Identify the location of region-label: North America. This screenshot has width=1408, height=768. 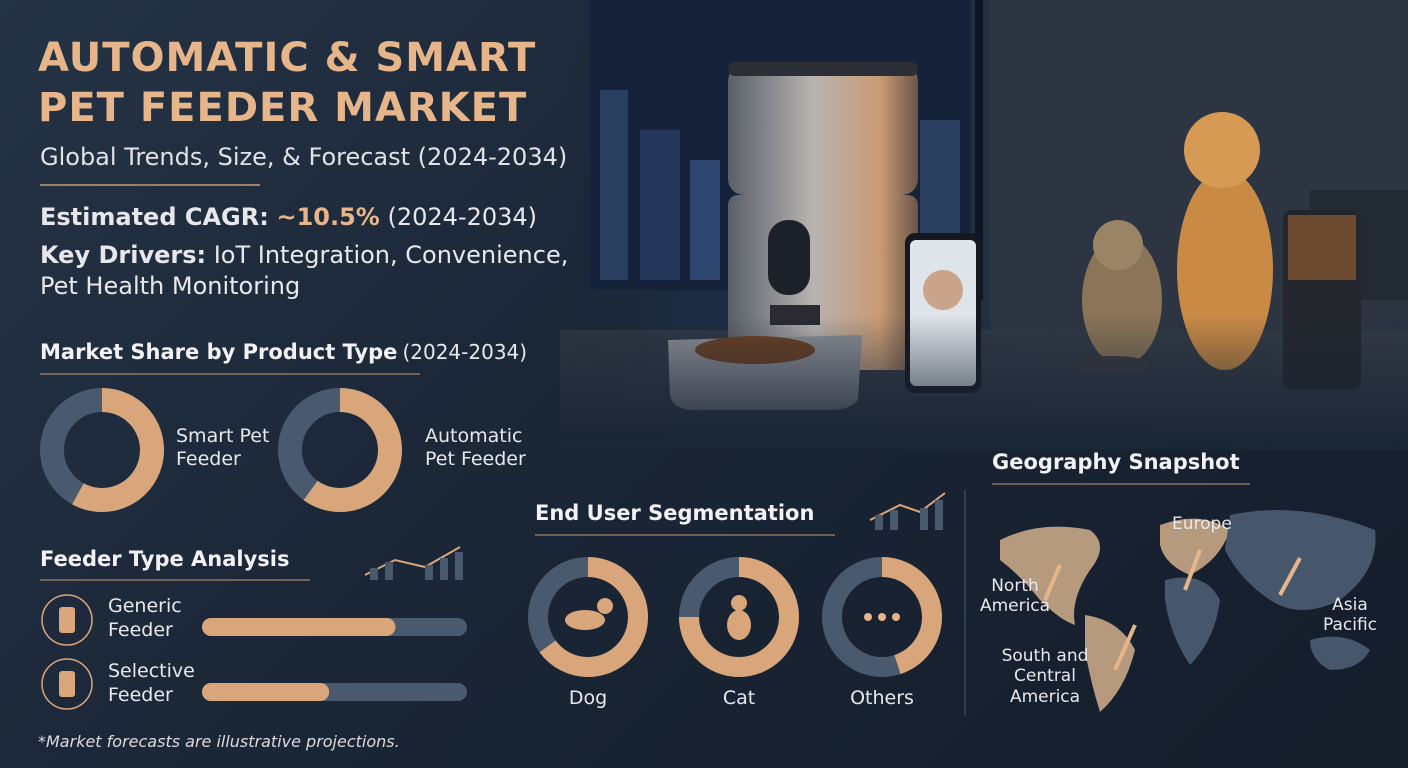
(1015, 596).